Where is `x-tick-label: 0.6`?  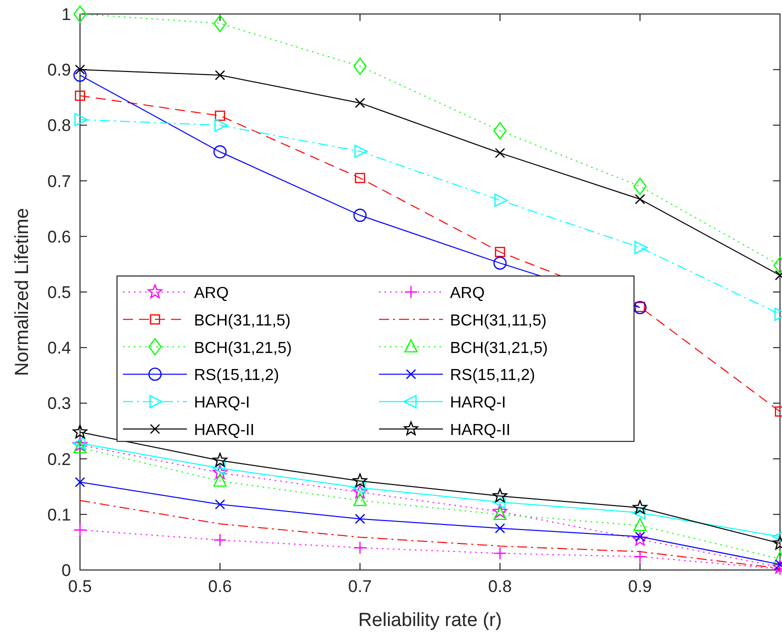
x-tick-label: 0.6 is located at coordinates (220, 586).